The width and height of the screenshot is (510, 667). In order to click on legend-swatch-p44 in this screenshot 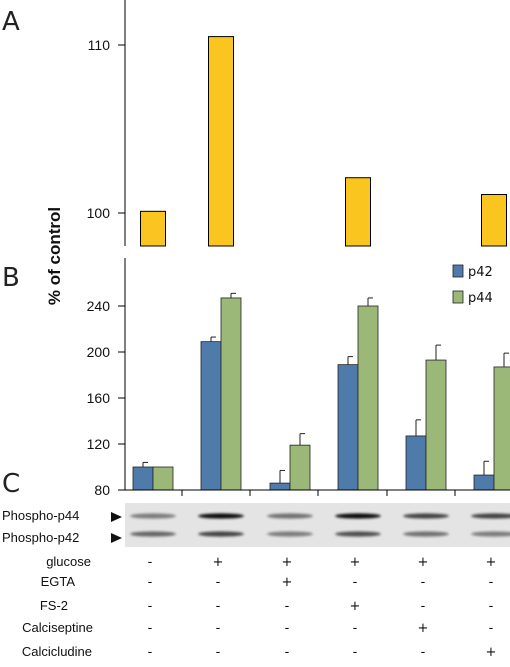, I will do `click(458, 297)`.